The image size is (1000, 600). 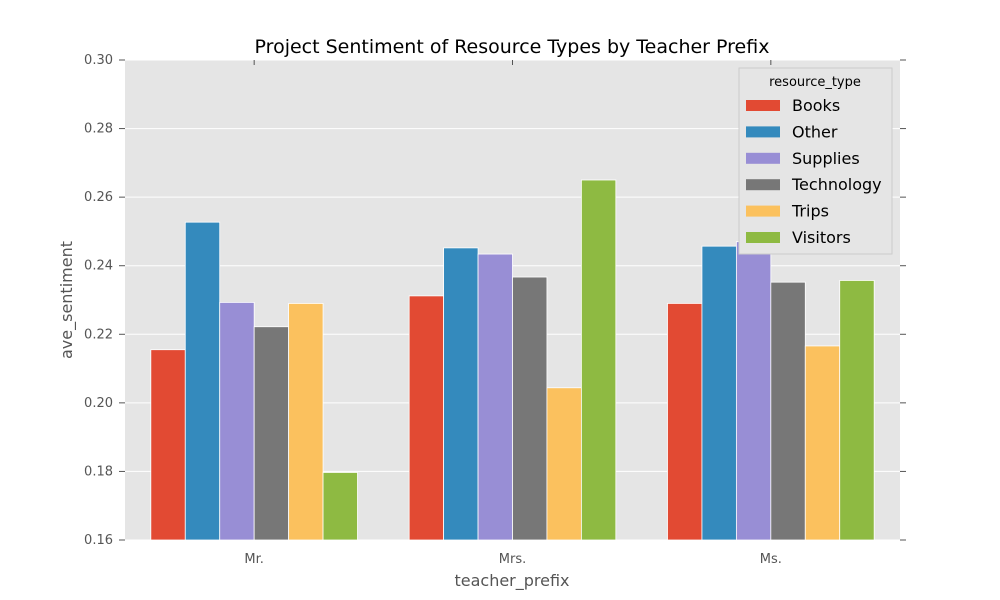 What do you see at coordinates (340, 506) in the screenshot?
I see `bar-visitors-mr` at bounding box center [340, 506].